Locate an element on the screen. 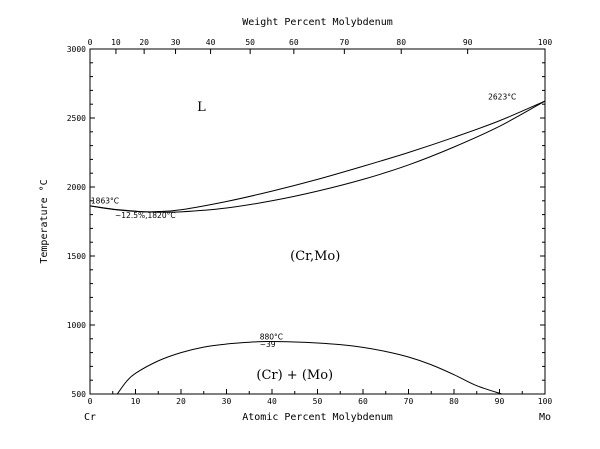 The height and width of the screenshot is (449, 600). top-tick-label: 50 is located at coordinates (250, 42).